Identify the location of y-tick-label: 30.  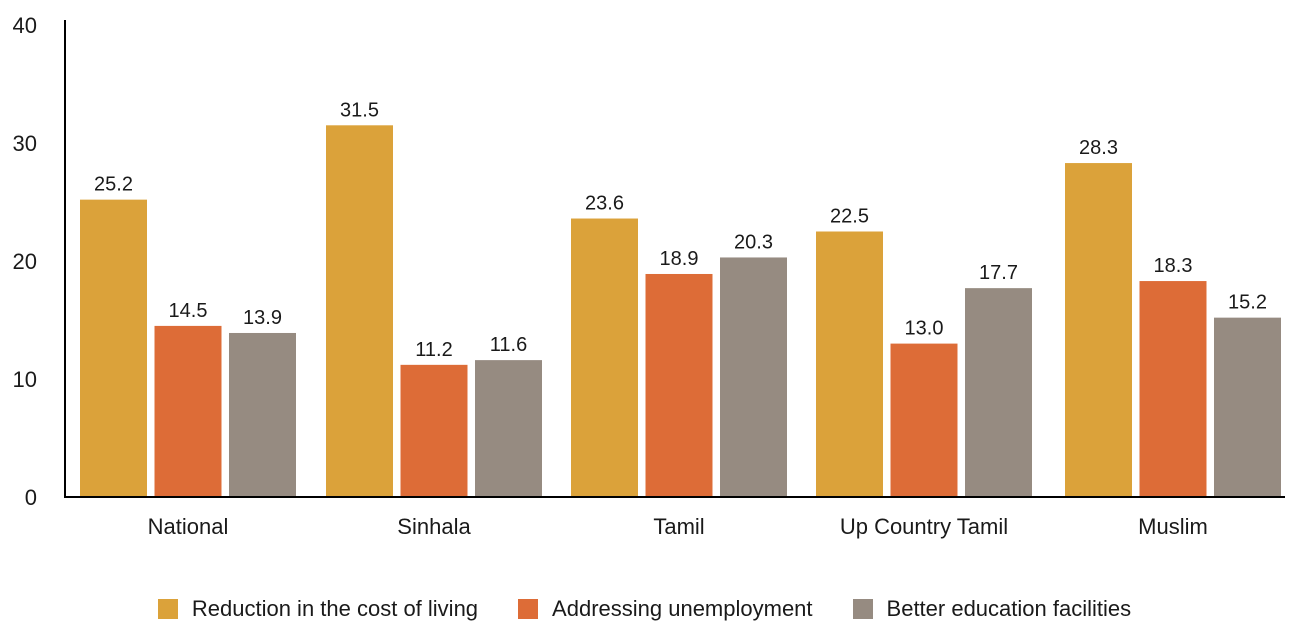
(25, 143).